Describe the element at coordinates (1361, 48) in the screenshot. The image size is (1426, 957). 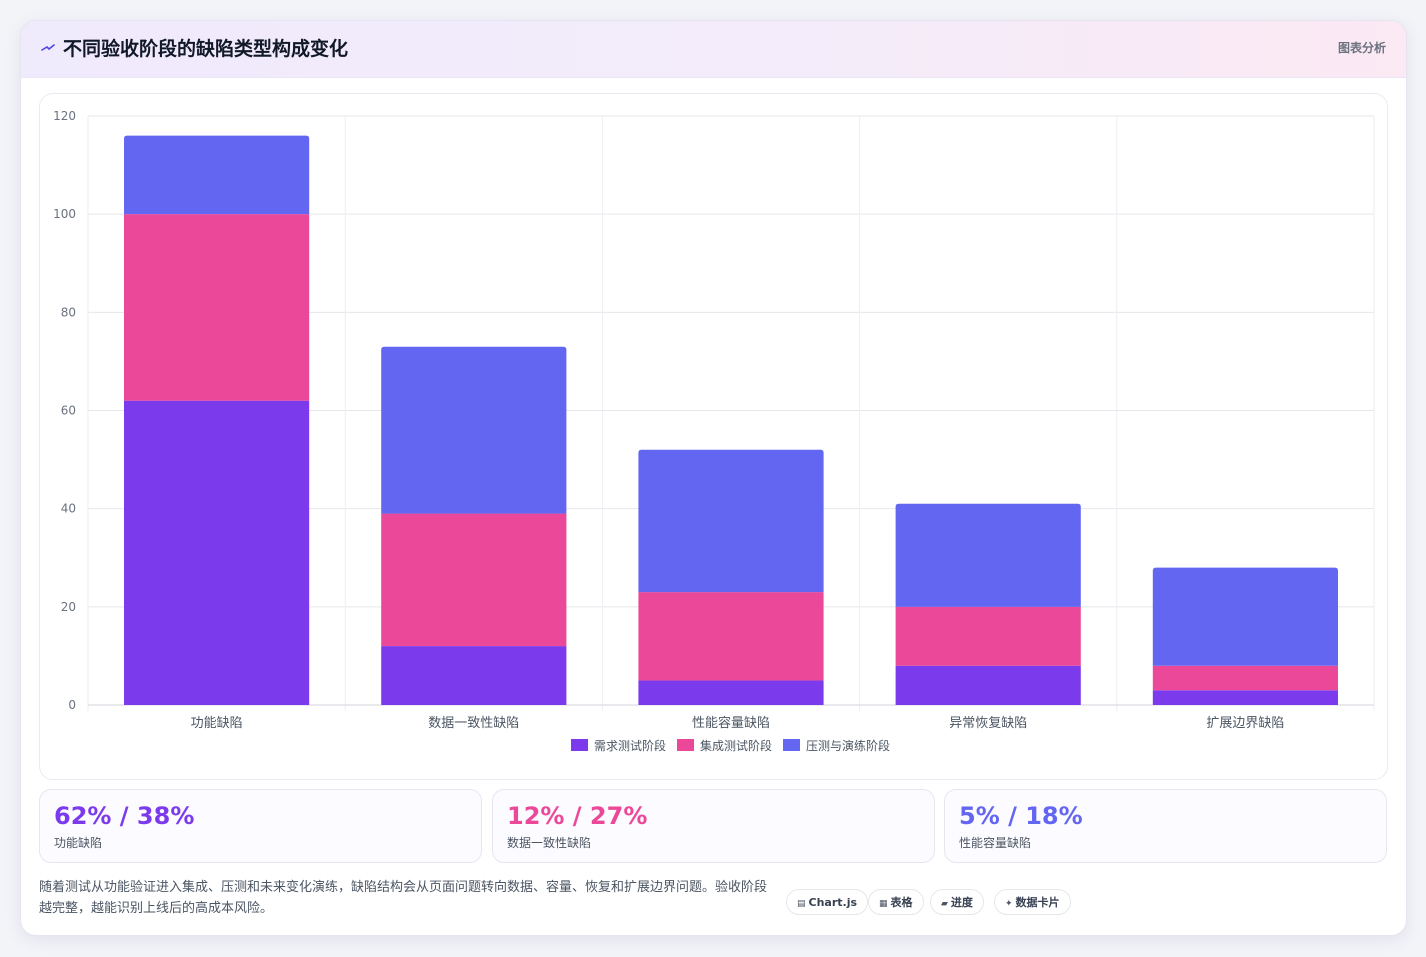
I see `chart-analysis-tag: 图表分析` at that location.